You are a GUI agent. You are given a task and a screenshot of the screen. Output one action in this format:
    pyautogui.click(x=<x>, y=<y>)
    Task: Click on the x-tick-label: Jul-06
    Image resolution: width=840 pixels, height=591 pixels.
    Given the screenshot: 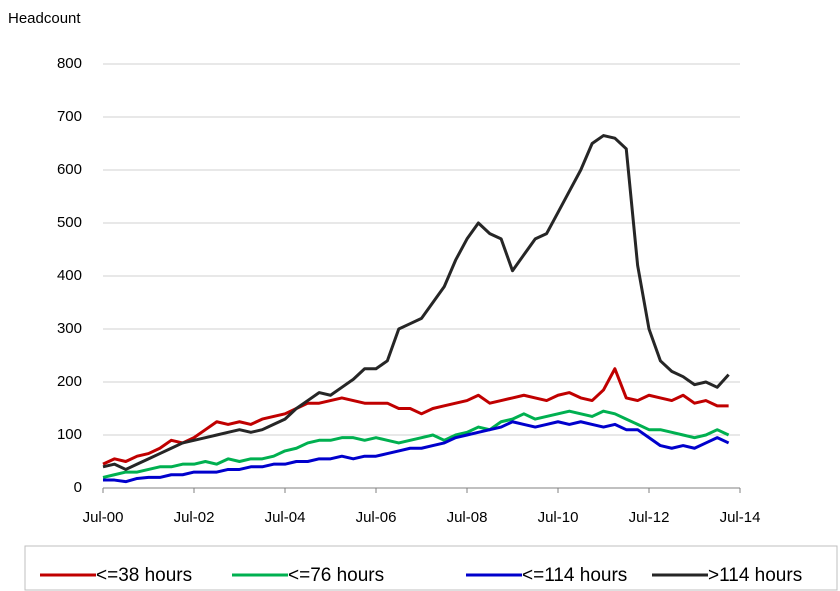 What is the action you would take?
    pyautogui.click(x=376, y=517)
    